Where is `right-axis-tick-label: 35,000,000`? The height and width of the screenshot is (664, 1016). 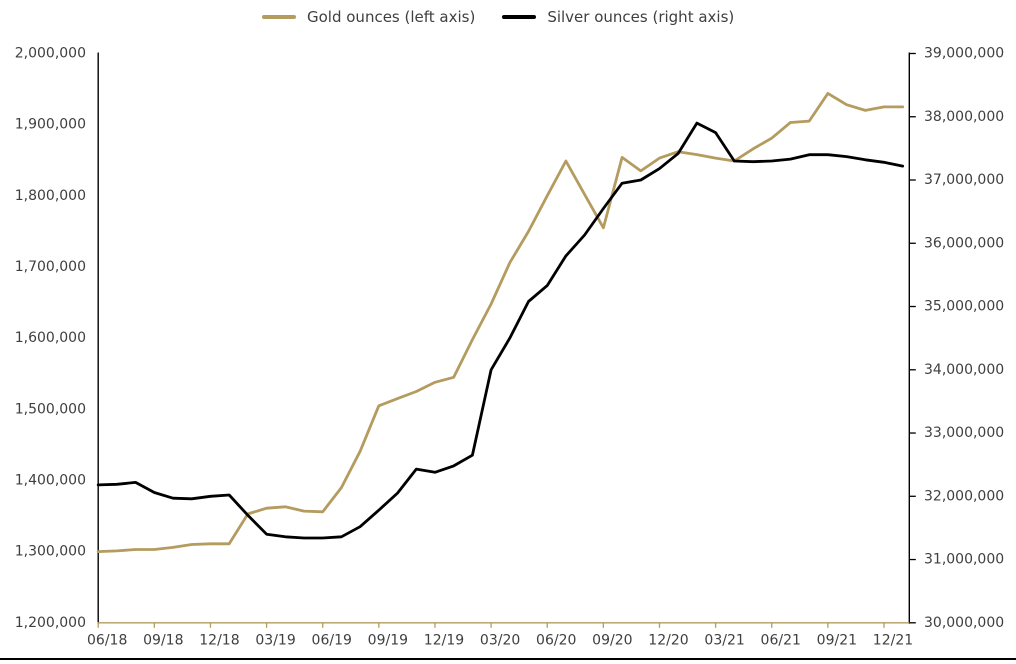
right-axis-tick-label: 35,000,000 is located at coordinates (964, 307).